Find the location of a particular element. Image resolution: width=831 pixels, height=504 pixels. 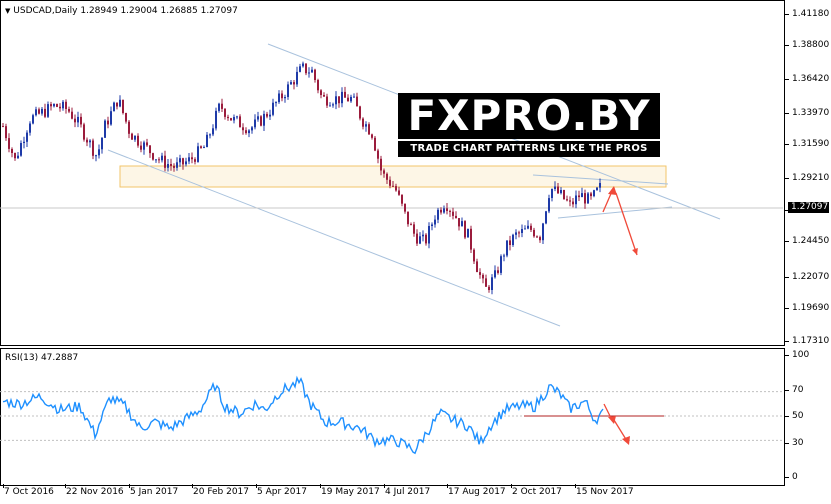

rsi-axis-label: 0 is located at coordinates (795, 477).